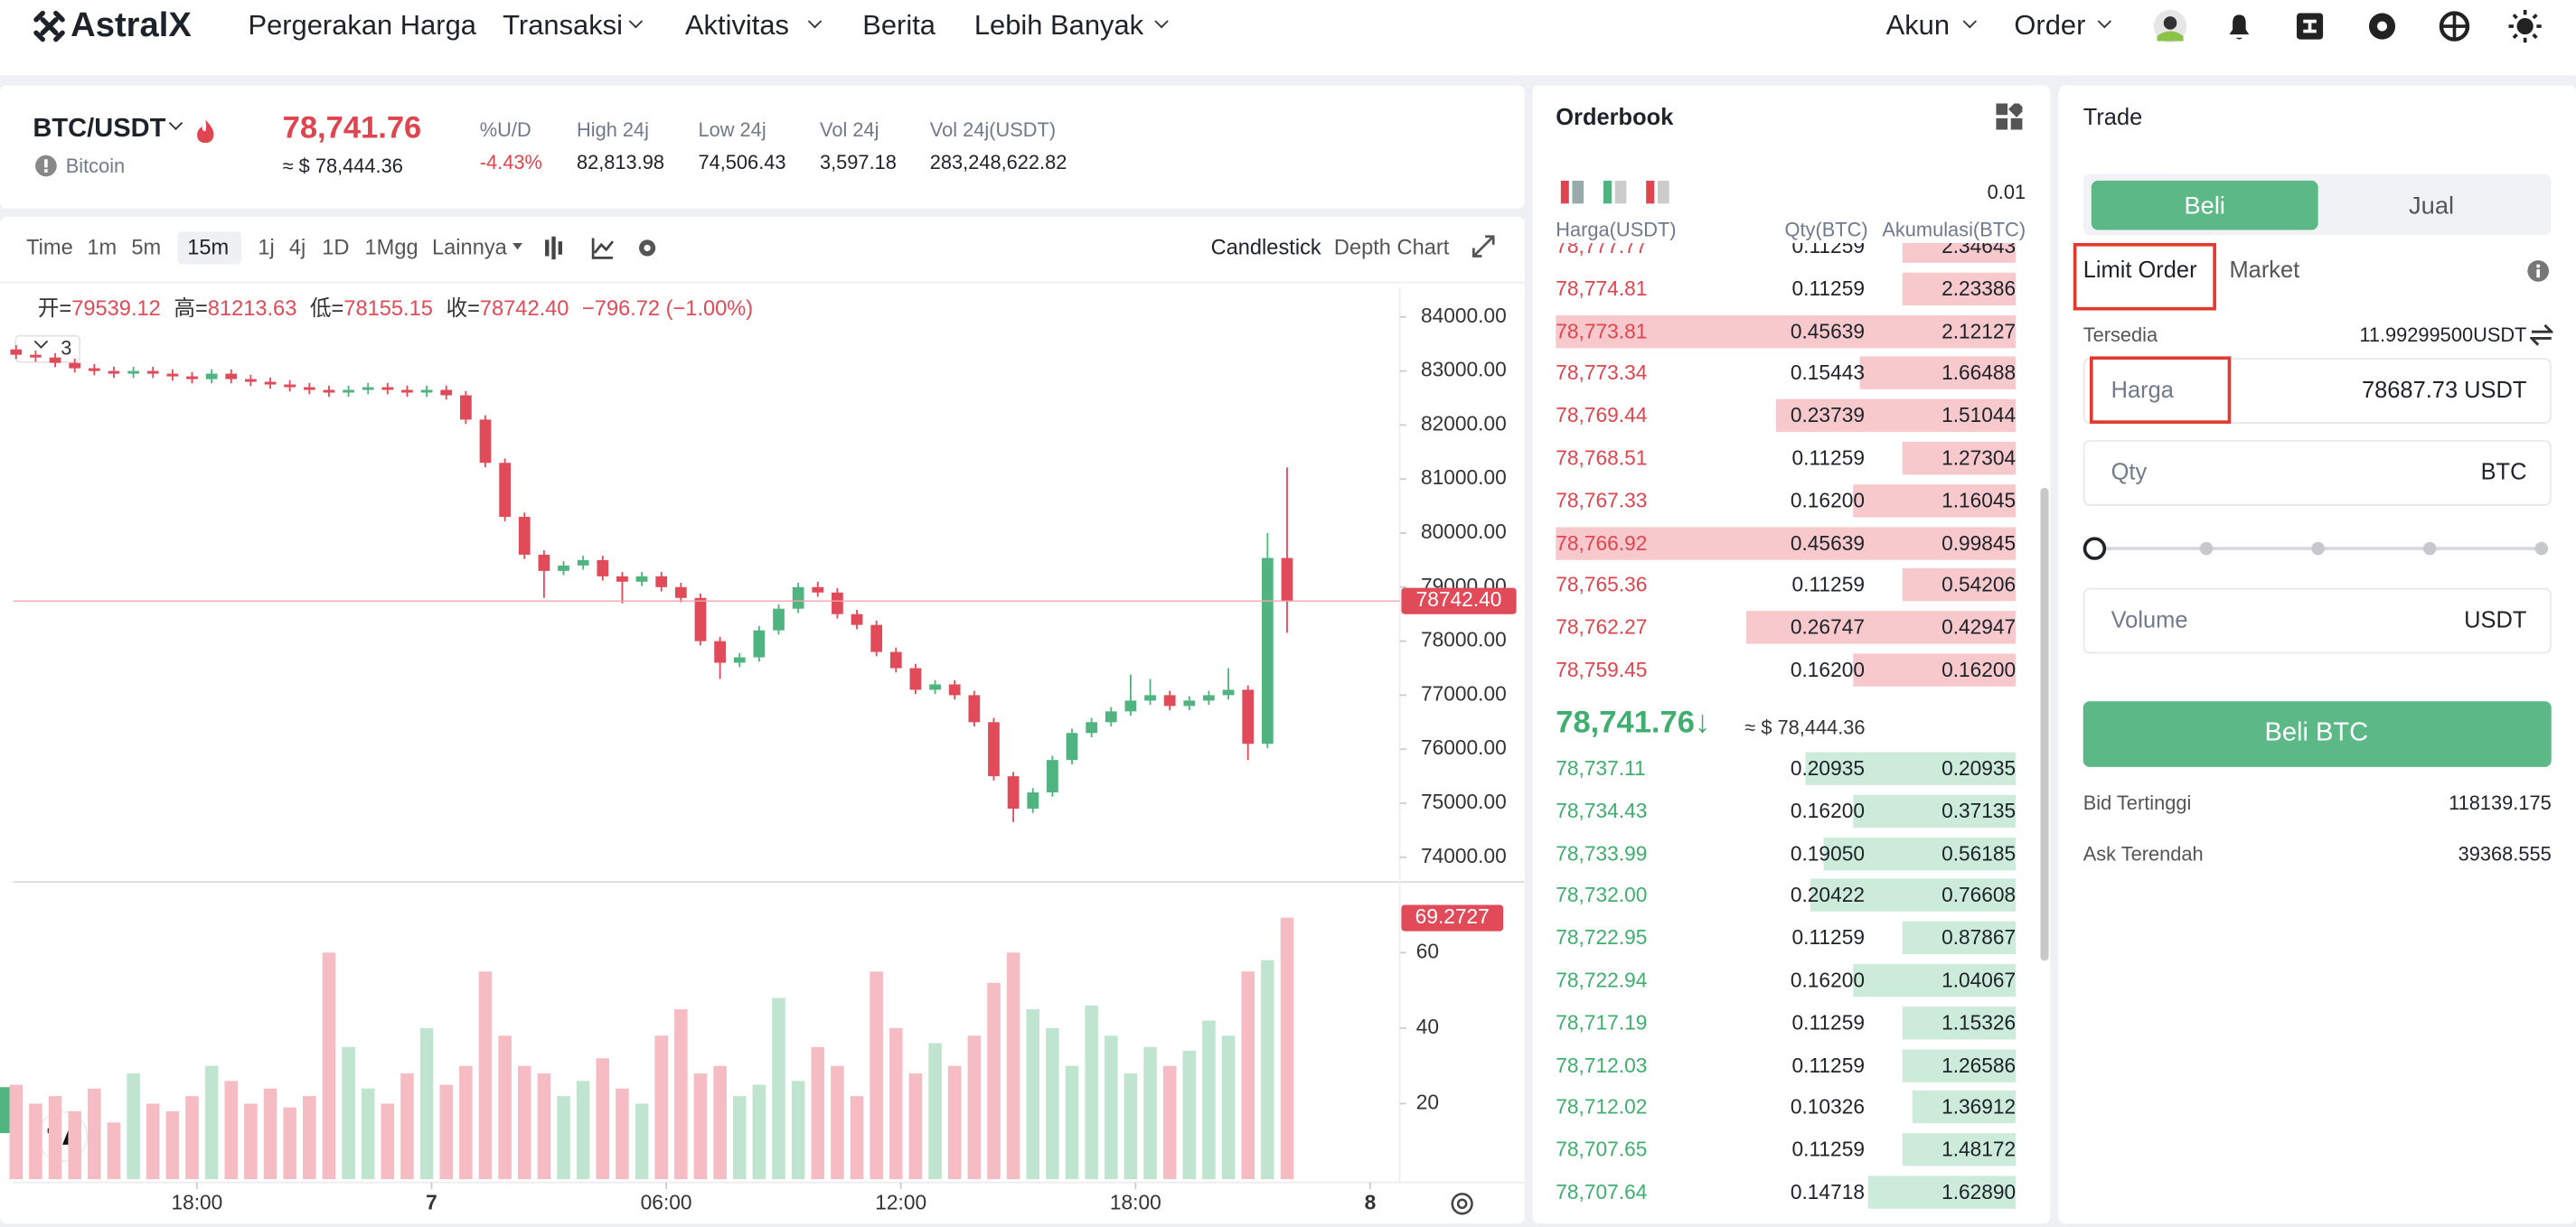 Image resolution: width=2576 pixels, height=1227 pixels. I want to click on submit-button: Beli BTC, so click(2316, 732).